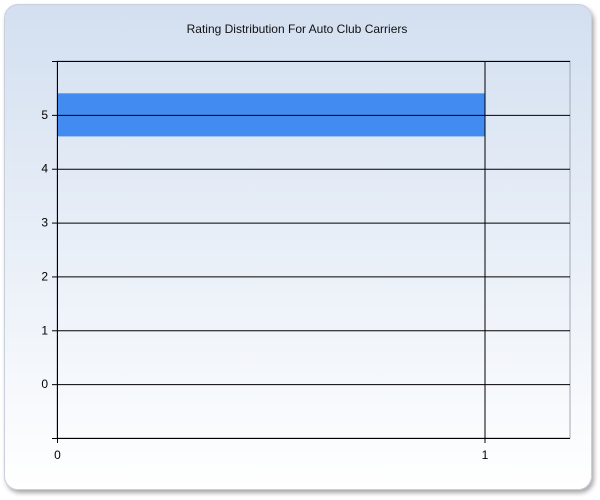 Image resolution: width=600 pixels, height=500 pixels. Describe the element at coordinates (44, 169) in the screenshot. I see `y-tick-label: 4` at that location.